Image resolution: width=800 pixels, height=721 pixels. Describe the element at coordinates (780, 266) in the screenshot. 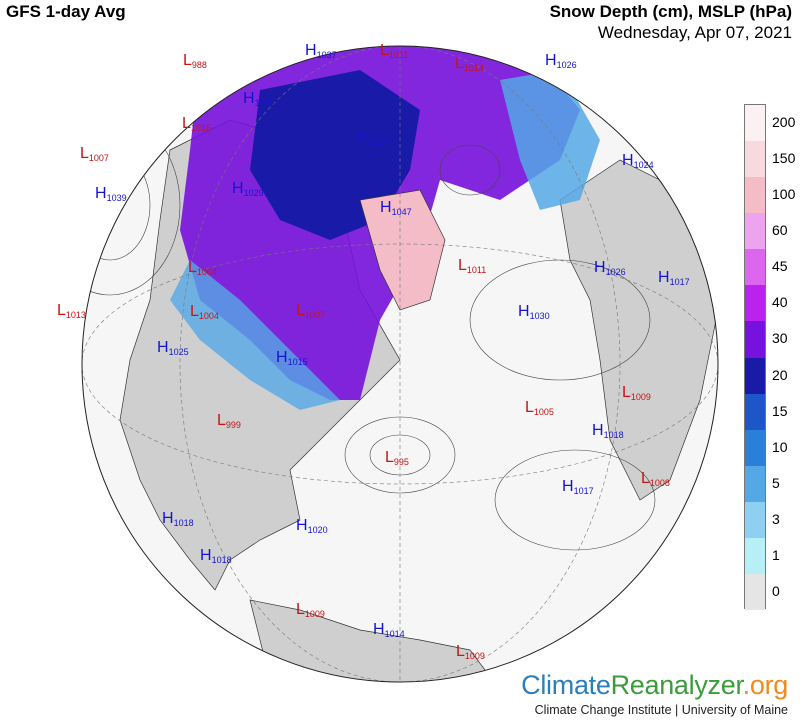

I see `legend-label: 45` at that location.